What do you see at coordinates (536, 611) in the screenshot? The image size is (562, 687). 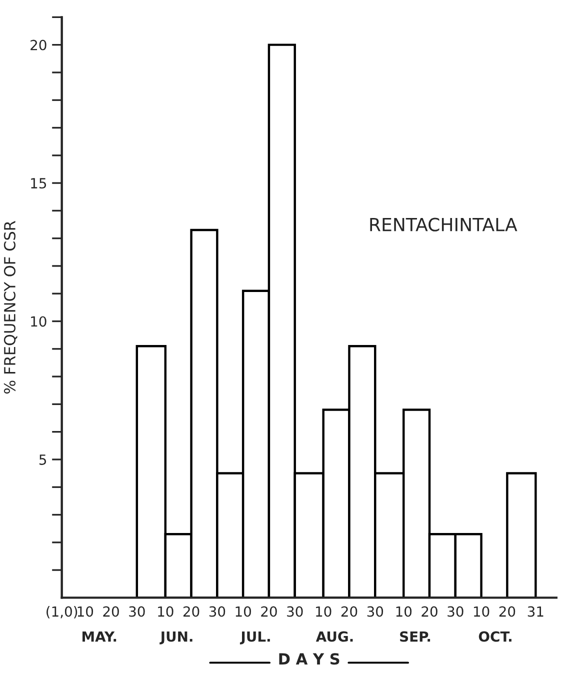 I see `x-tick-label: 31` at bounding box center [536, 611].